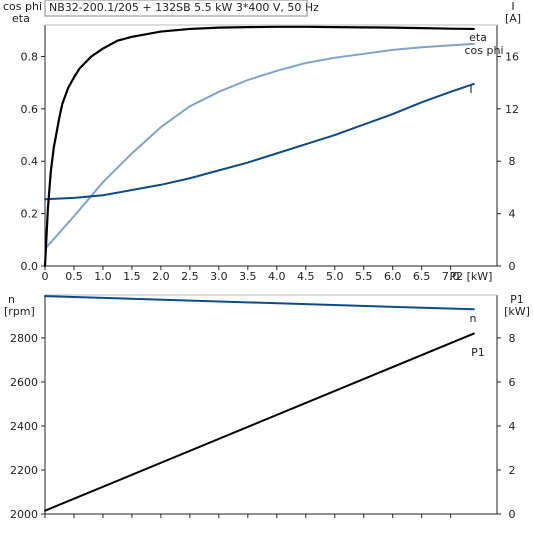 The height and width of the screenshot is (533, 533). Describe the element at coordinates (24, 382) in the screenshot. I see `bottom-left-tick-label: 2600` at that location.